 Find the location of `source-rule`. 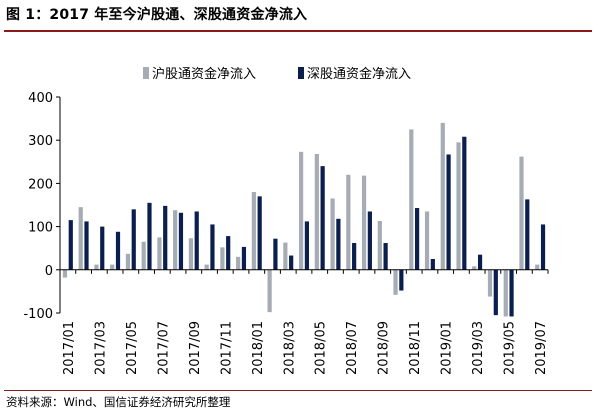

source-rule is located at coordinates (298, 390).